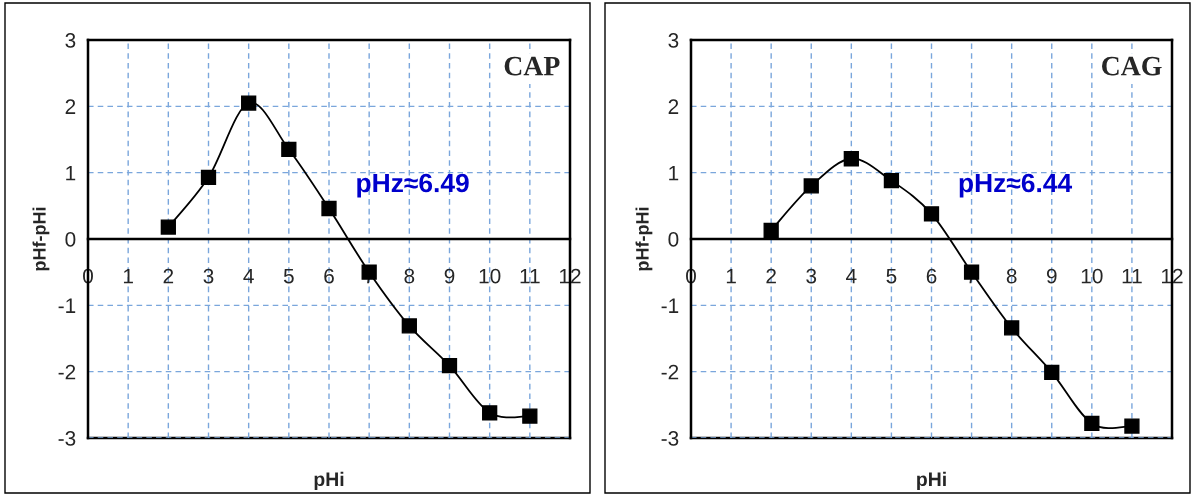 Image resolution: width=1194 pixels, height=495 pixels. Describe the element at coordinates (413, 185) in the screenshot. I see `annotation: pHz≈6.49` at that location.